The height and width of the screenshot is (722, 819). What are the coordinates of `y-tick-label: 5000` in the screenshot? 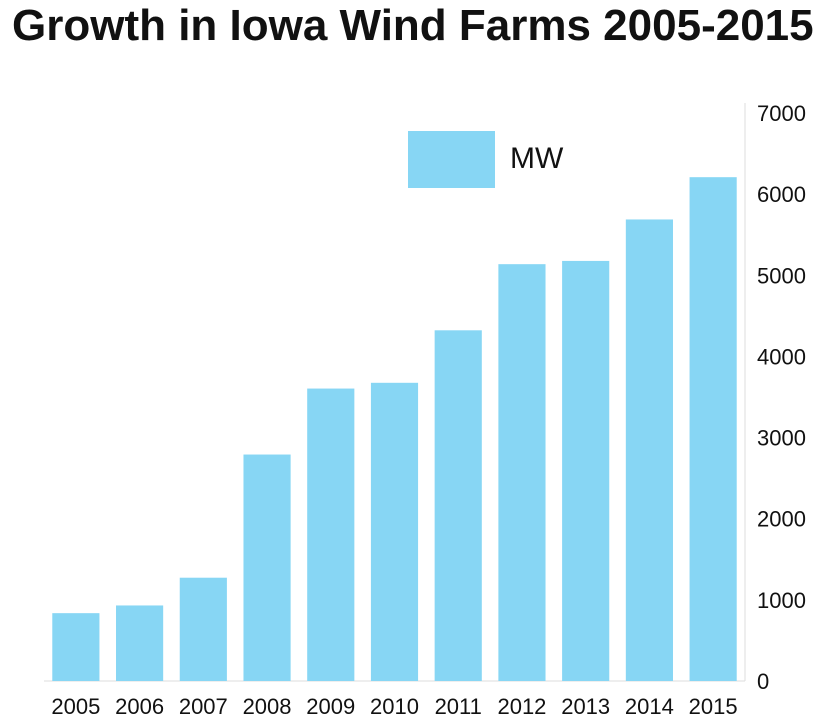 It's located at (781, 275).